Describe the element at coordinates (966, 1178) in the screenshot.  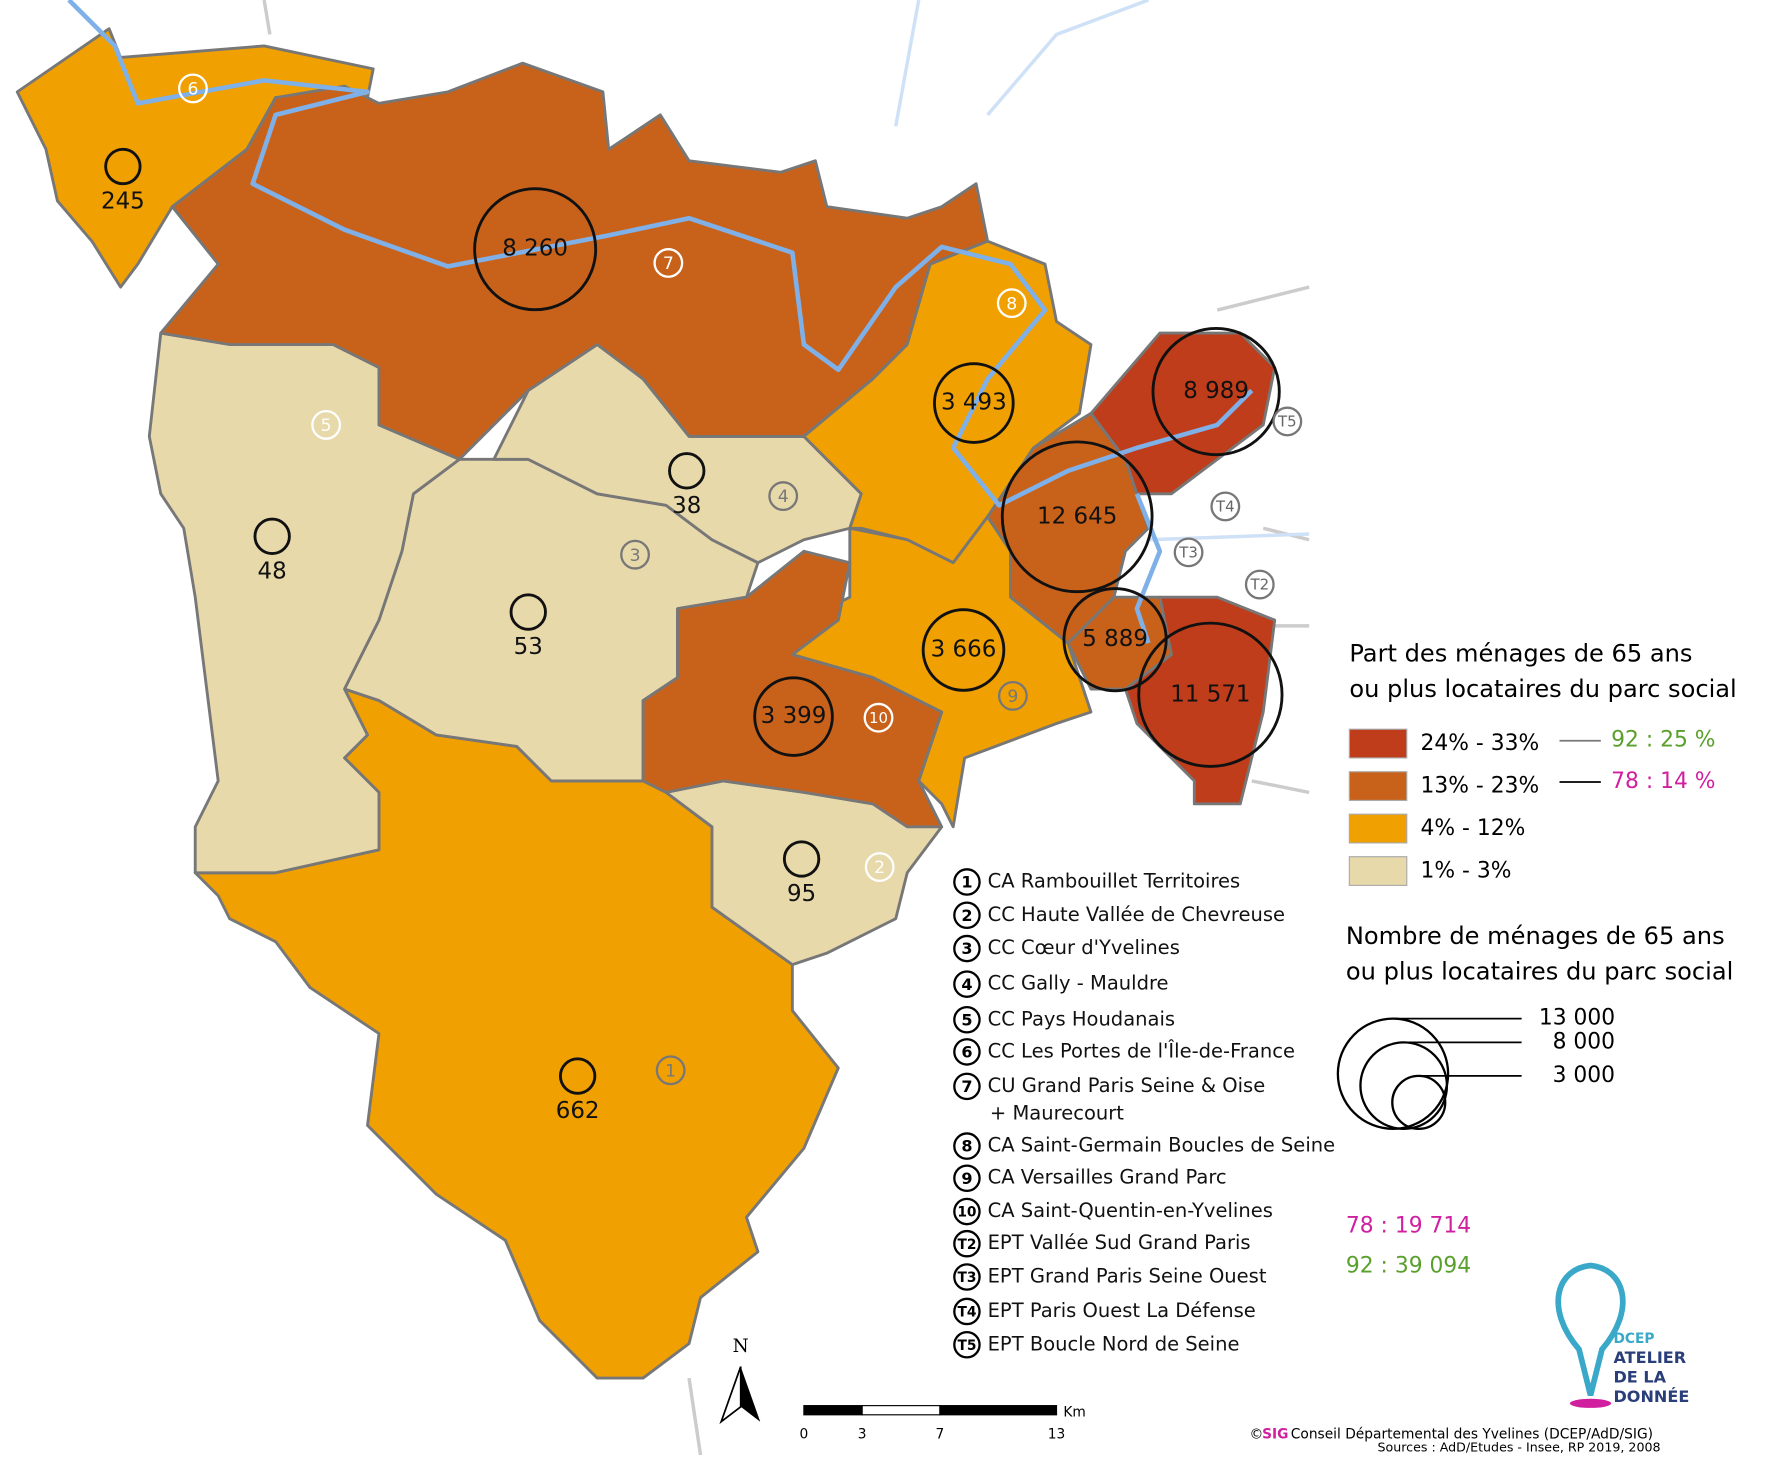
I see `list-badge-code: 9` at that location.